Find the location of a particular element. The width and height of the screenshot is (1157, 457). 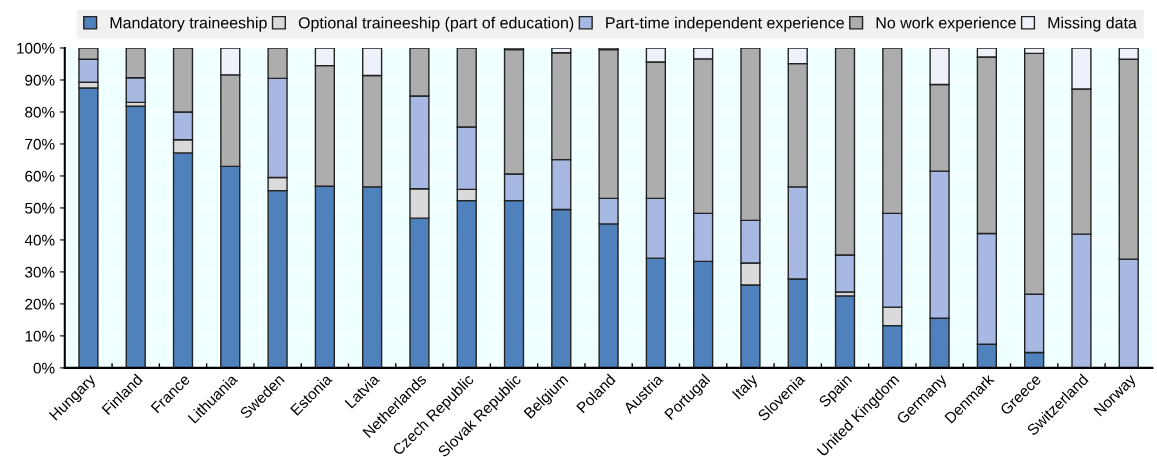

y-tick-label: 40% is located at coordinates (39, 240).